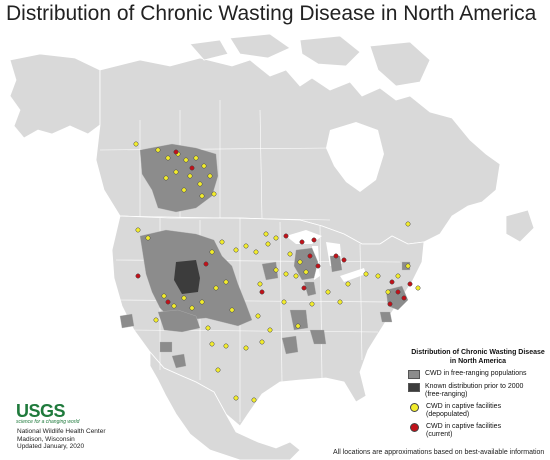 This screenshot has height=460, width=550. I want to click on hudson-bay, so click(355, 157).